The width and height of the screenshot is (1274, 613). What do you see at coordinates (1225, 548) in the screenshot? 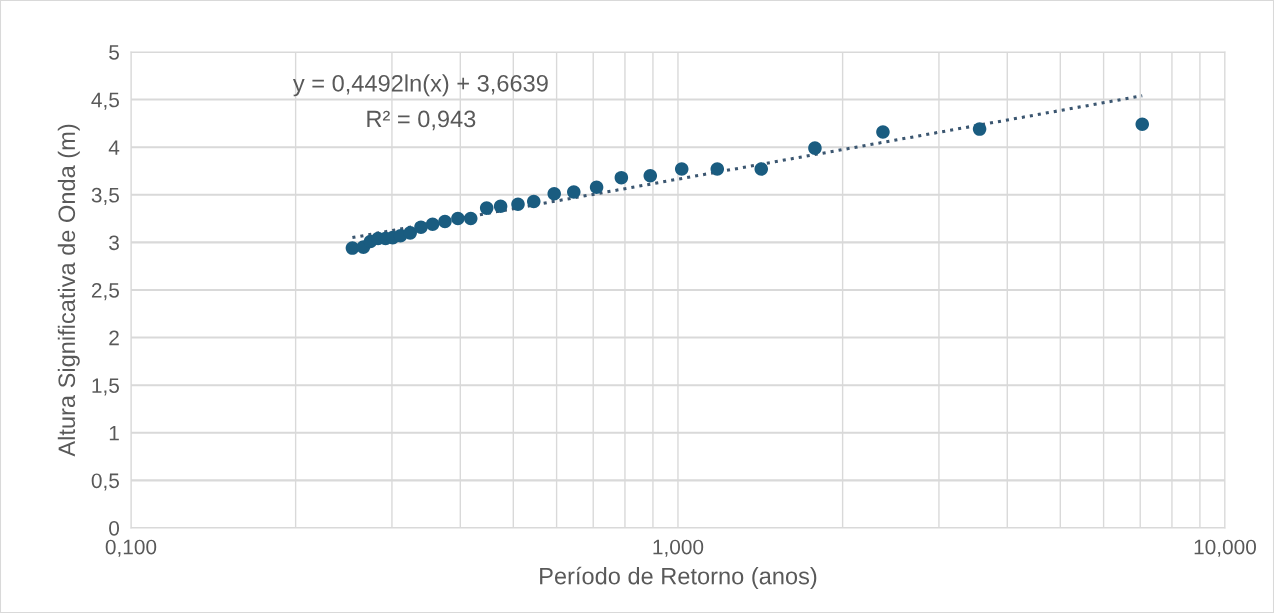
I see `x-tick-label: 10,000` at bounding box center [1225, 548].